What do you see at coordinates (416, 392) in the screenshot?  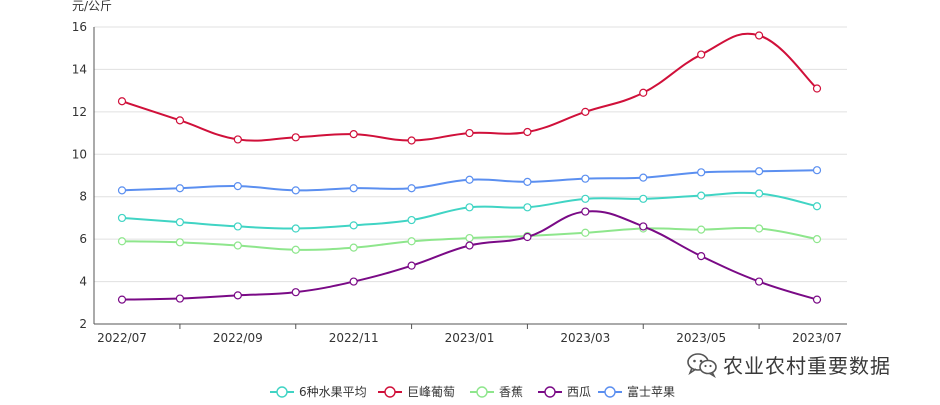 I see `legend-item: 巨峰葡萄` at bounding box center [416, 392].